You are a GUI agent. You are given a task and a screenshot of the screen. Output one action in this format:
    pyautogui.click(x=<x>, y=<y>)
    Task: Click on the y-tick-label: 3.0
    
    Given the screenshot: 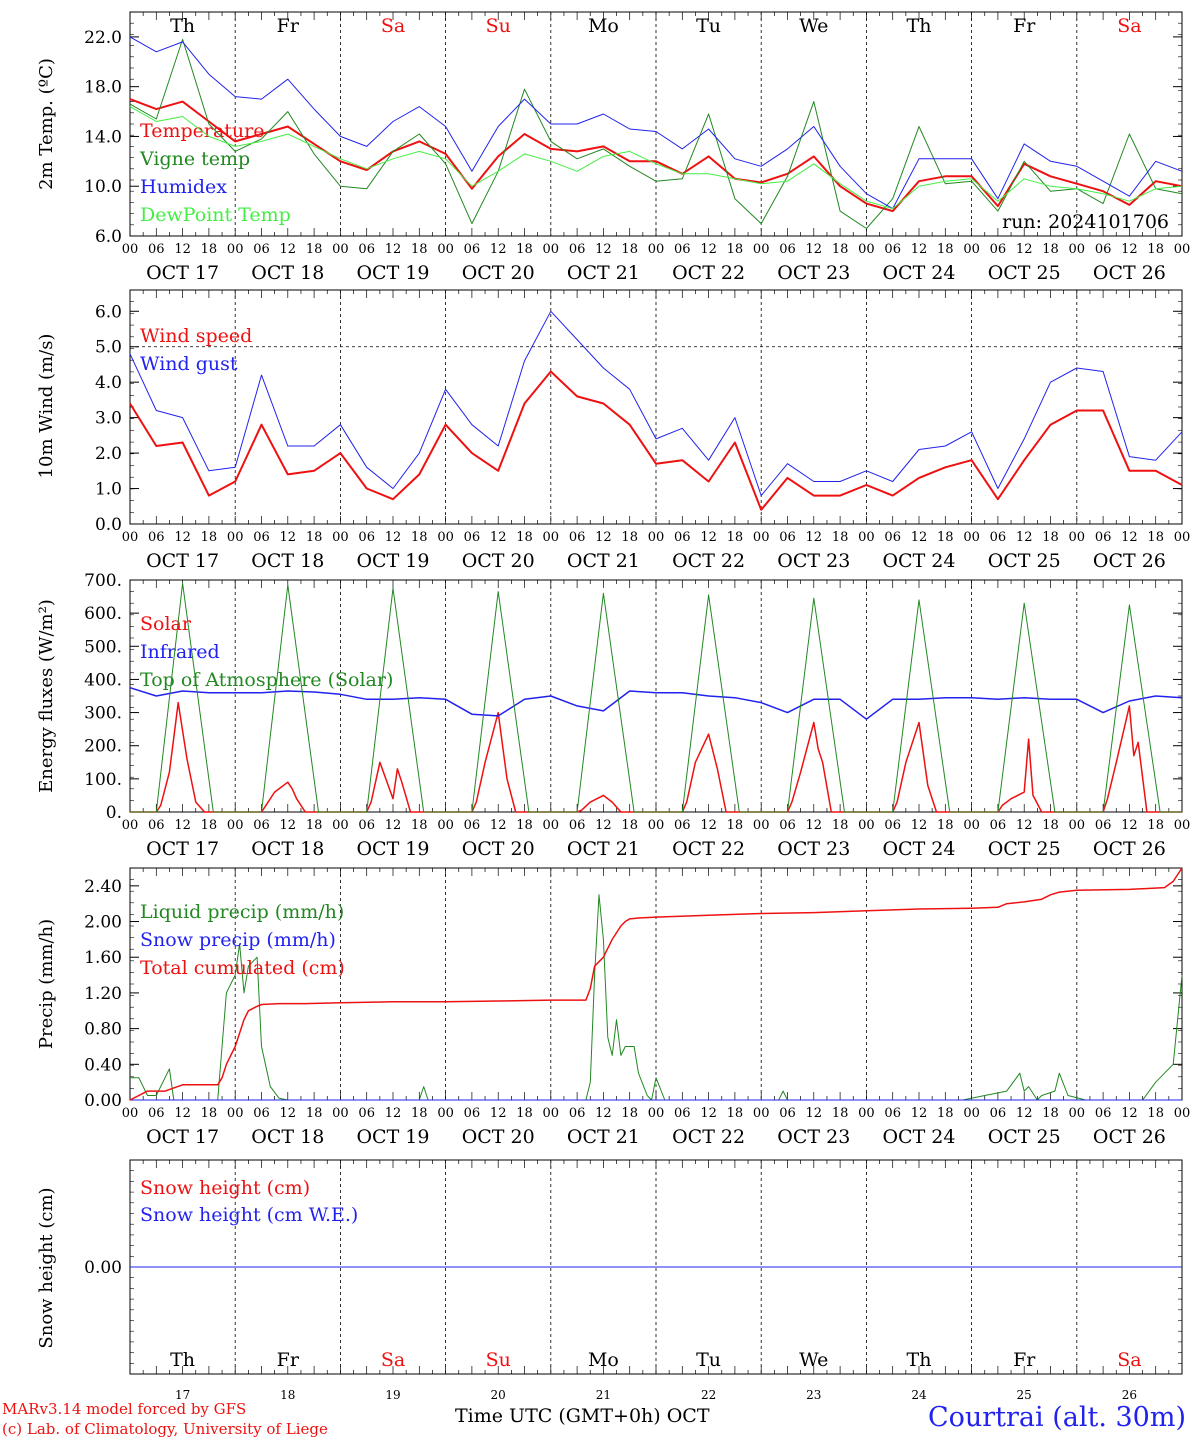 What is the action you would take?
    pyautogui.click(x=108, y=419)
    